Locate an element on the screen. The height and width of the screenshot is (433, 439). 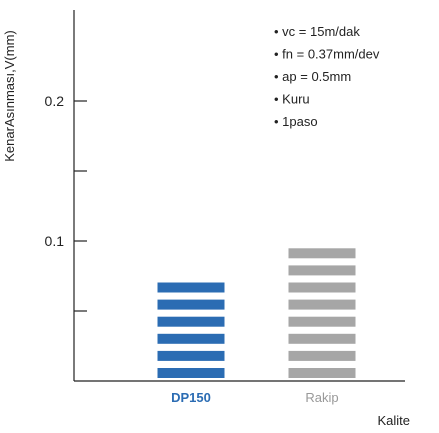
category-labels: DP150 Rakip is located at coordinates (255, 397).